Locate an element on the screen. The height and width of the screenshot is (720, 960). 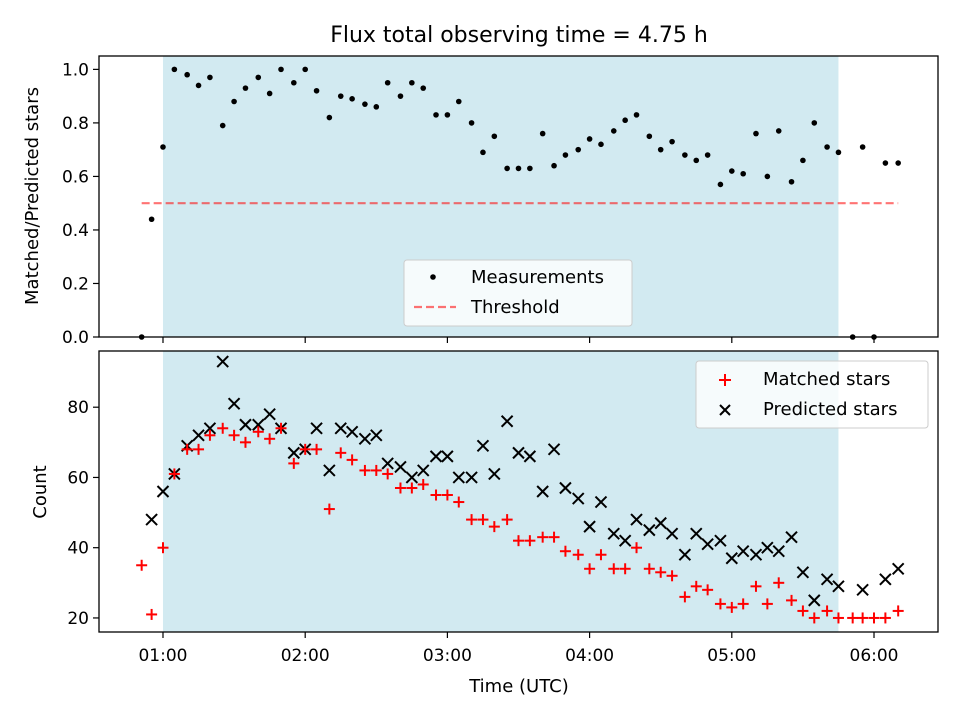
top-ytick-label: 0.0 is located at coordinates (75, 338).